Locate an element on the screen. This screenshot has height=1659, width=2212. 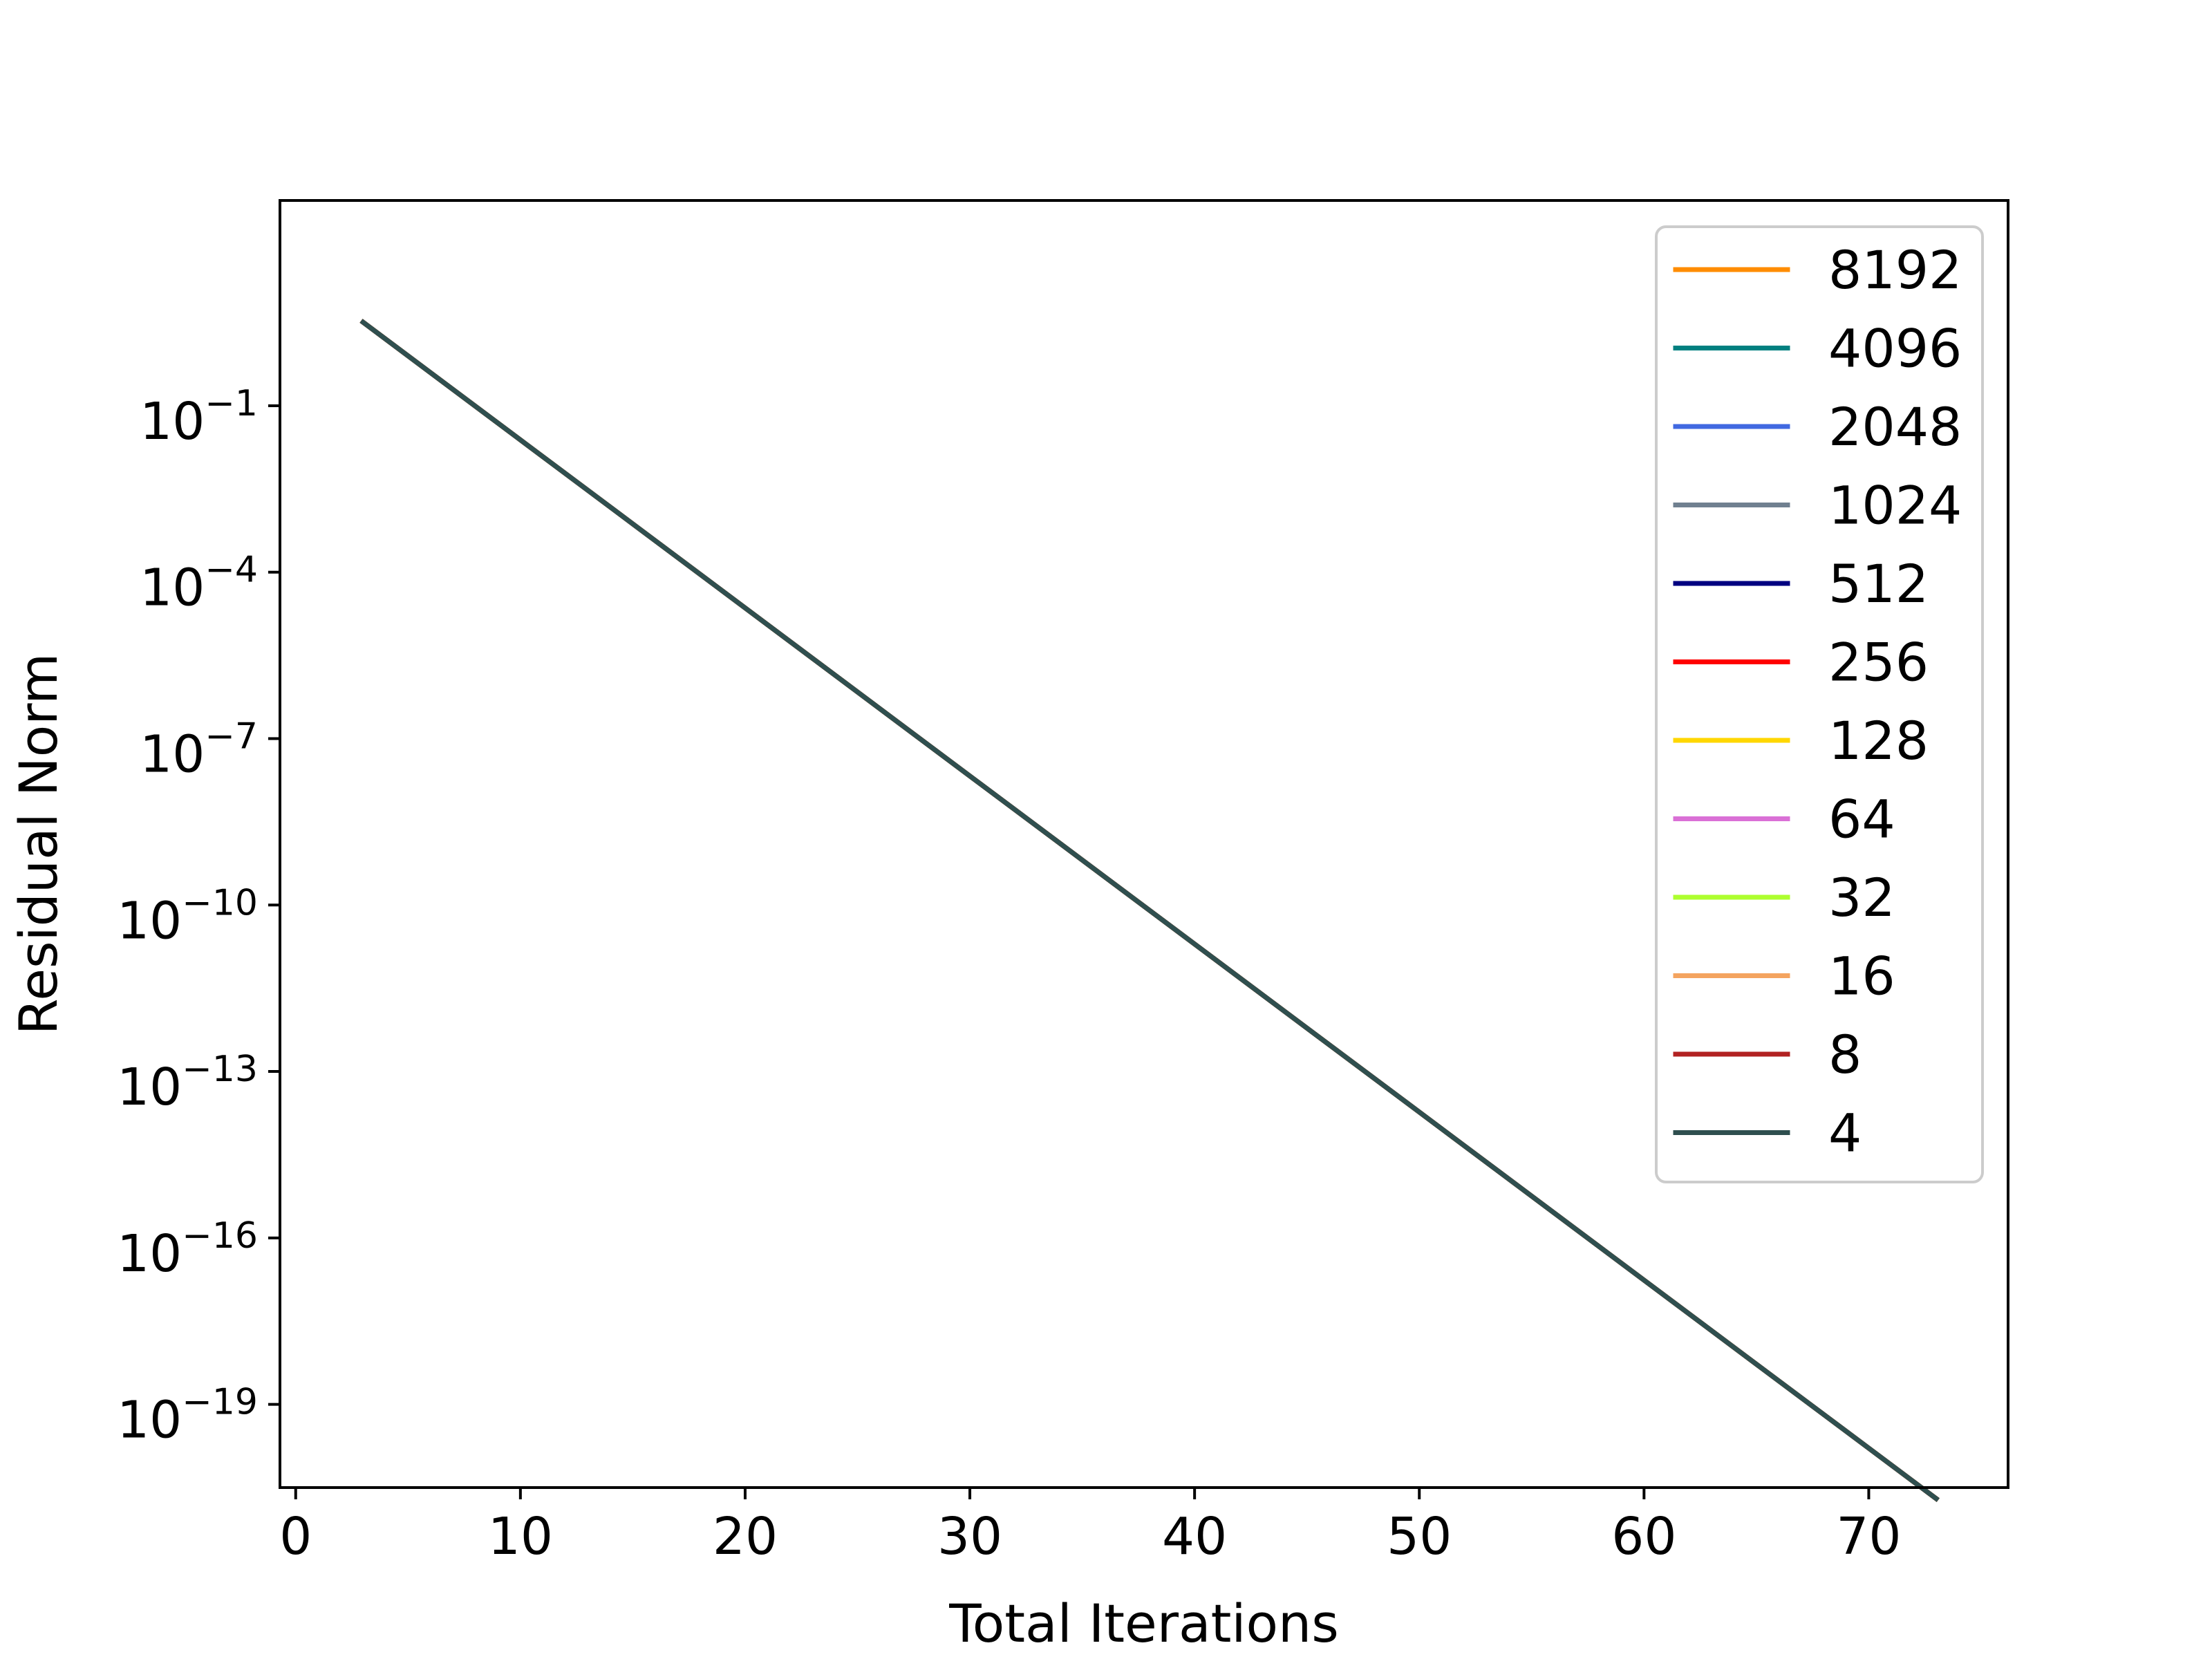
x-axis: 0 10 20 30 40 50 60 70 is located at coordinates (1090, 1527).